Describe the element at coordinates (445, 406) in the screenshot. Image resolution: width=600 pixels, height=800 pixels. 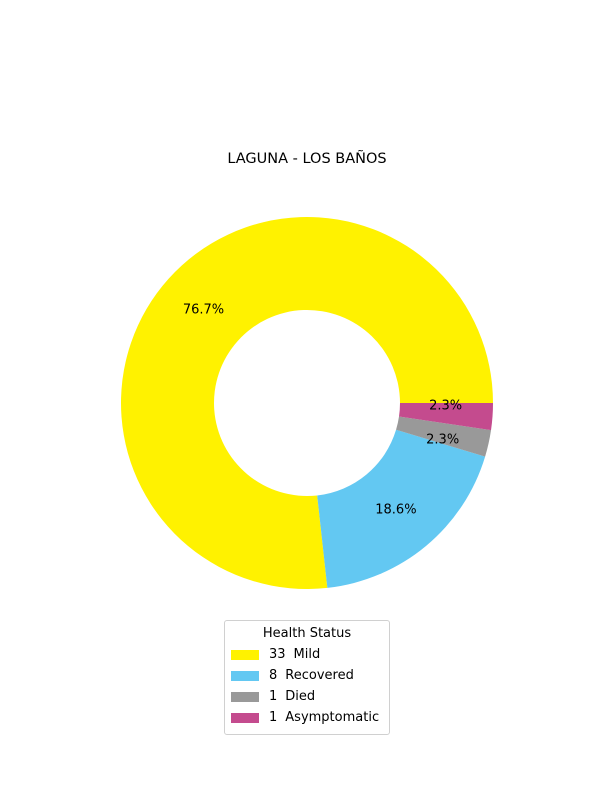
I see `percent-label-asymptomatic: 2.3%` at that location.